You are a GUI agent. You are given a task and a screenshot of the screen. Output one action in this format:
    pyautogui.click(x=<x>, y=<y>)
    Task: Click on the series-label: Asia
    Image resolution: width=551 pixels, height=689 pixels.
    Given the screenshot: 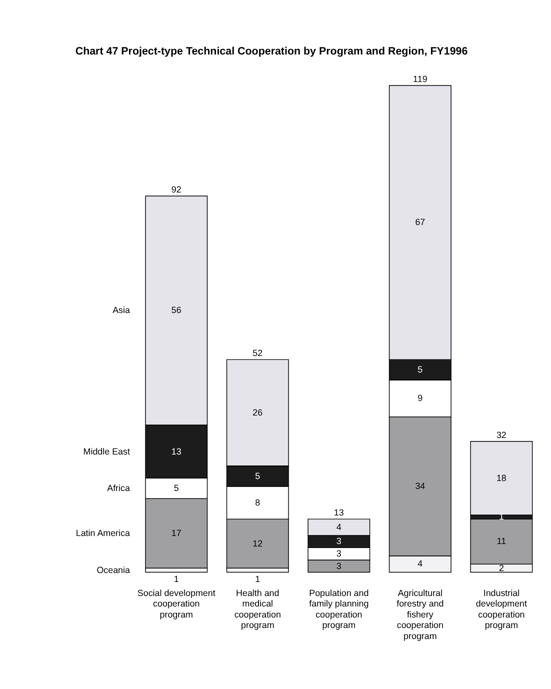 What is the action you would take?
    pyautogui.click(x=121, y=310)
    